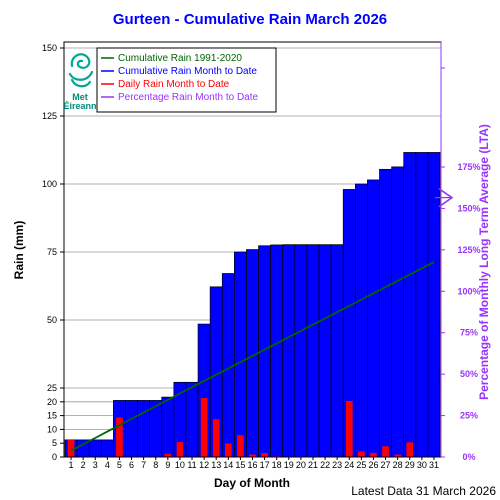  I want to click on x-tick-label: 15, so click(240, 465).